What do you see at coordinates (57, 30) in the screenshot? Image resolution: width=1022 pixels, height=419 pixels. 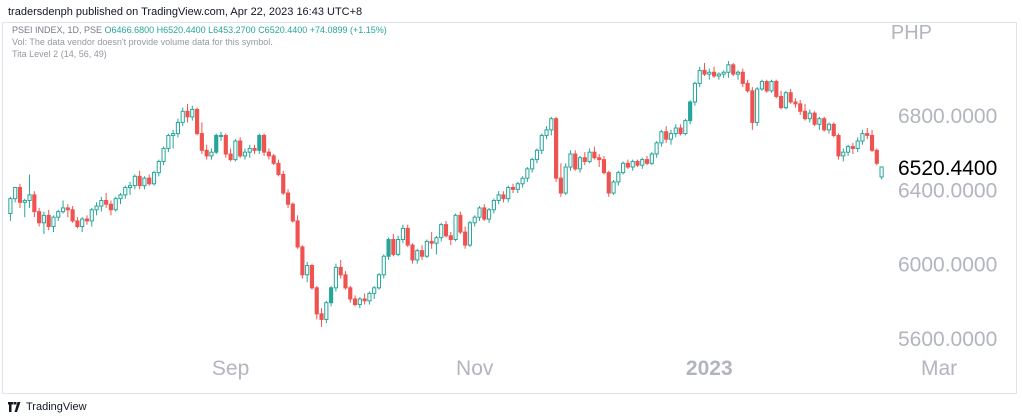 I see `legend-symbol: PSEI INDEX, 1D, PSE` at bounding box center [57, 30].